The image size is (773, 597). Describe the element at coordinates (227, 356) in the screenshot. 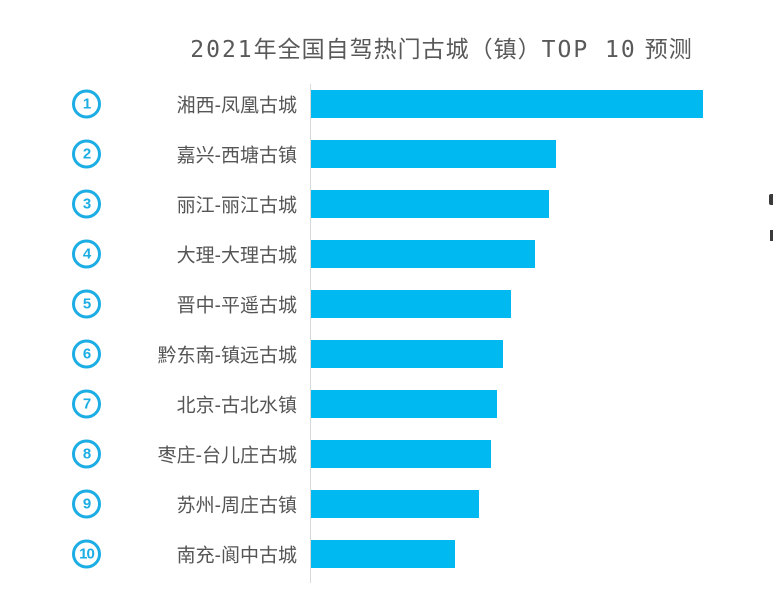

I see `row-label: 黔东南-镇远古城` at that location.